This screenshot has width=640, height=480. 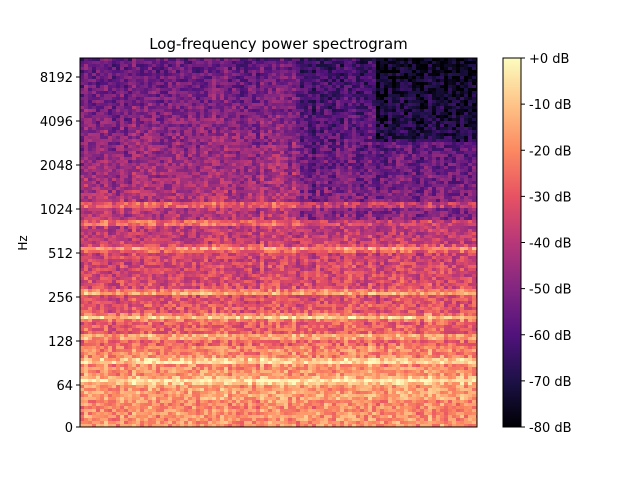 I want to click on chart-title: Log-frequency power spectrogram, so click(x=278, y=44).